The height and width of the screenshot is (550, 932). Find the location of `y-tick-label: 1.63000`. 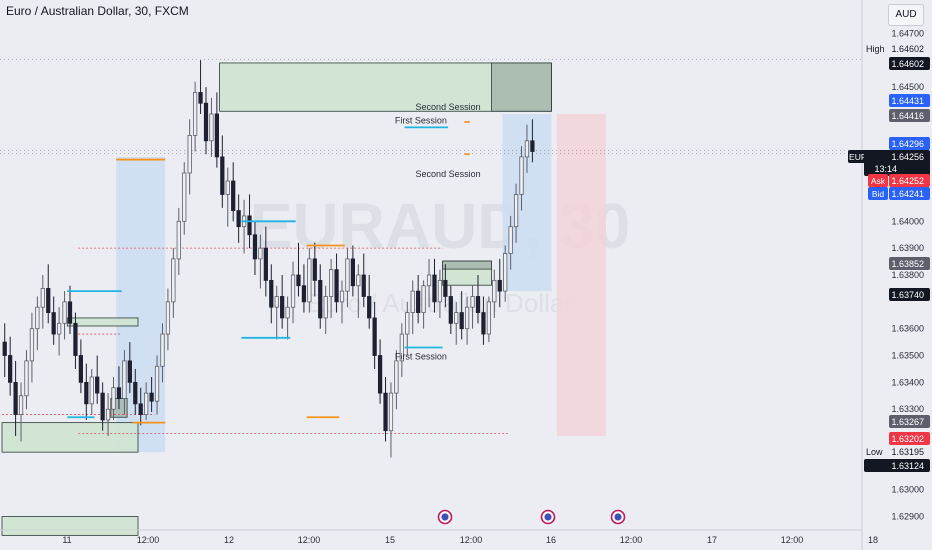

y-tick-label: 1.63000 is located at coordinates (907, 490).